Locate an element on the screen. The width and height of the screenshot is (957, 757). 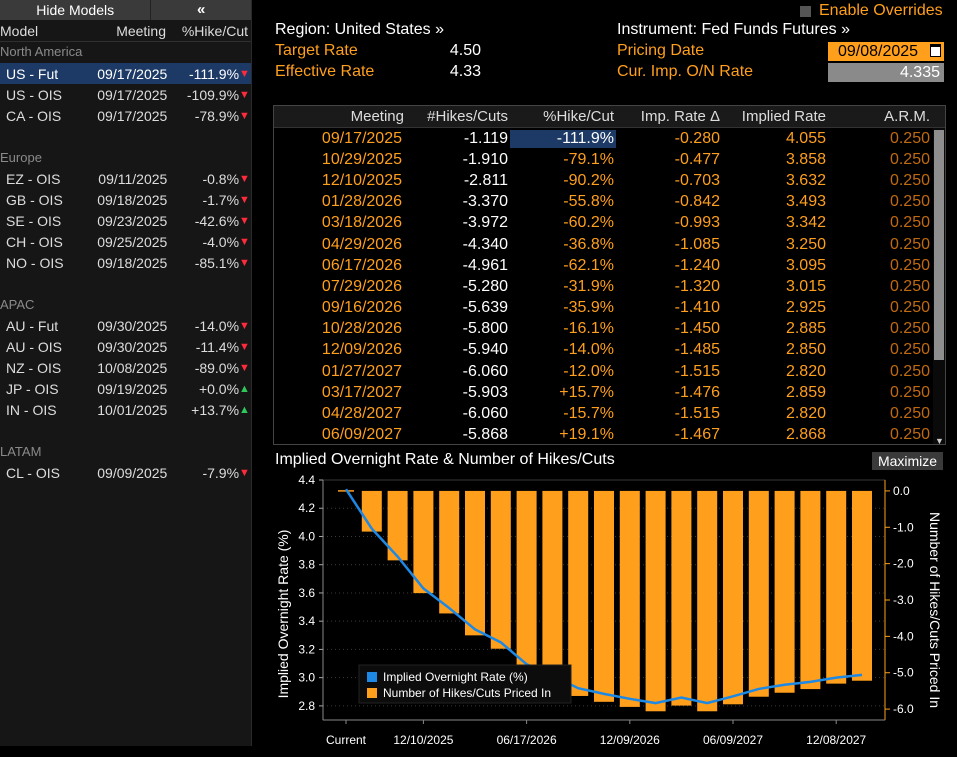
table-row: 03/17/2027 -5.903 +15.7% -1.476 2.859 0.250 is located at coordinates (609, 392).